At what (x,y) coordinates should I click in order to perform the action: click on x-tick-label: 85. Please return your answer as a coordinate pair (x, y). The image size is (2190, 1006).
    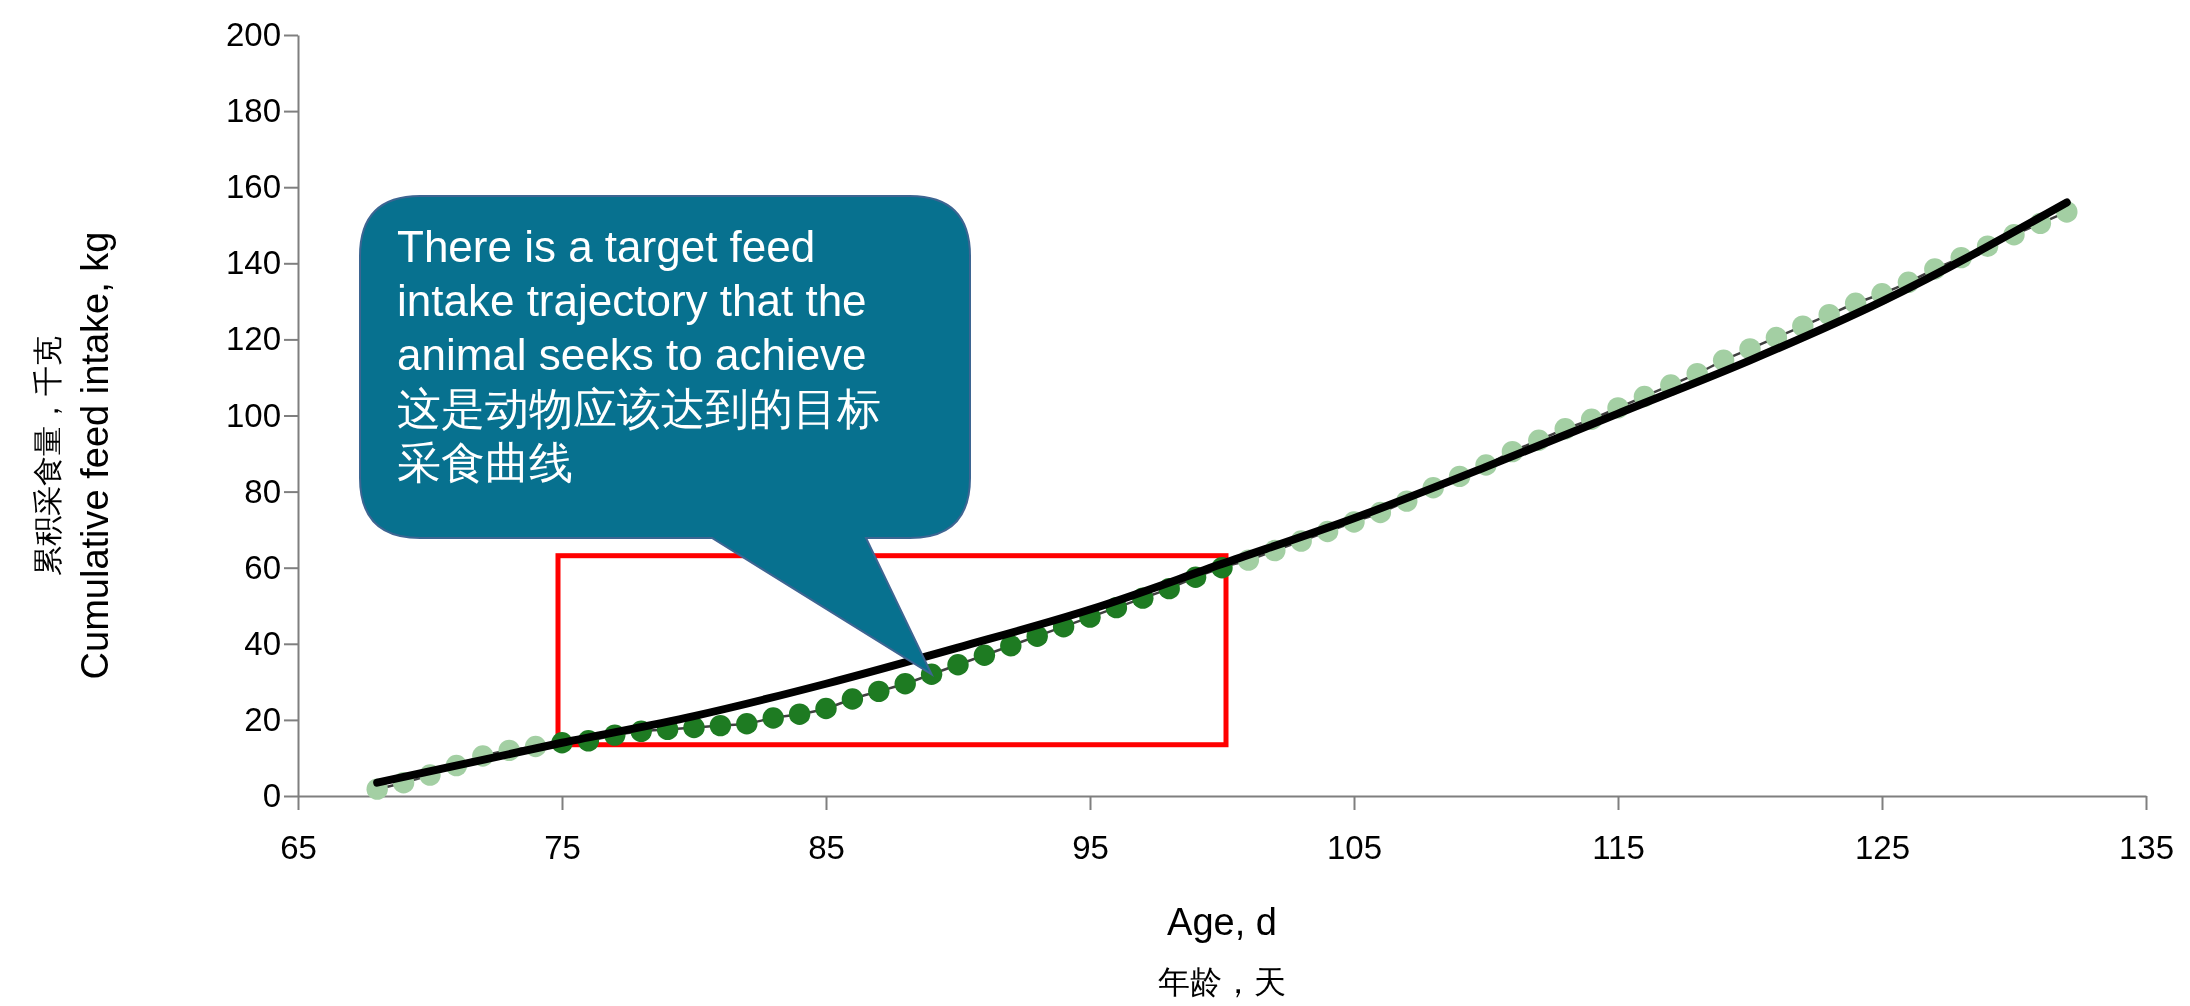
    Looking at the image, I should click on (826, 848).